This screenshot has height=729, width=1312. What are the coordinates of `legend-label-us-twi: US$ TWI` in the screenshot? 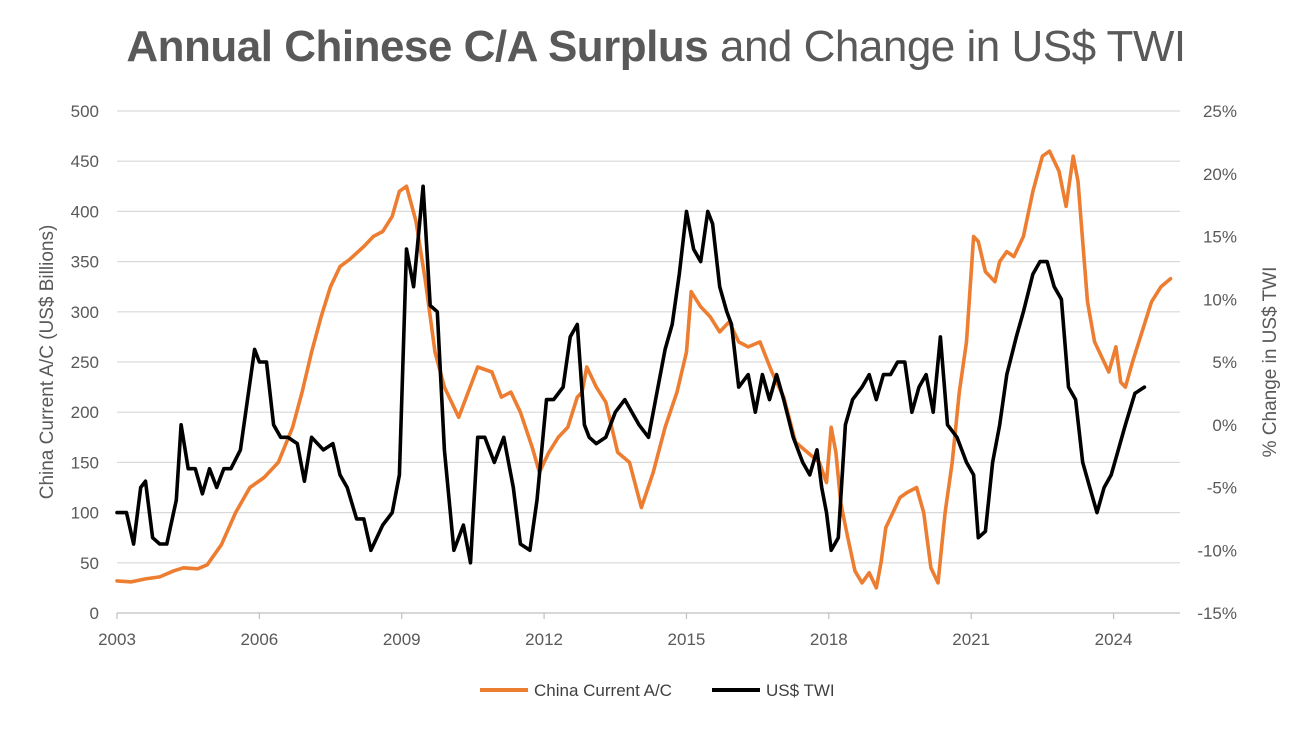 It's located at (800, 690).